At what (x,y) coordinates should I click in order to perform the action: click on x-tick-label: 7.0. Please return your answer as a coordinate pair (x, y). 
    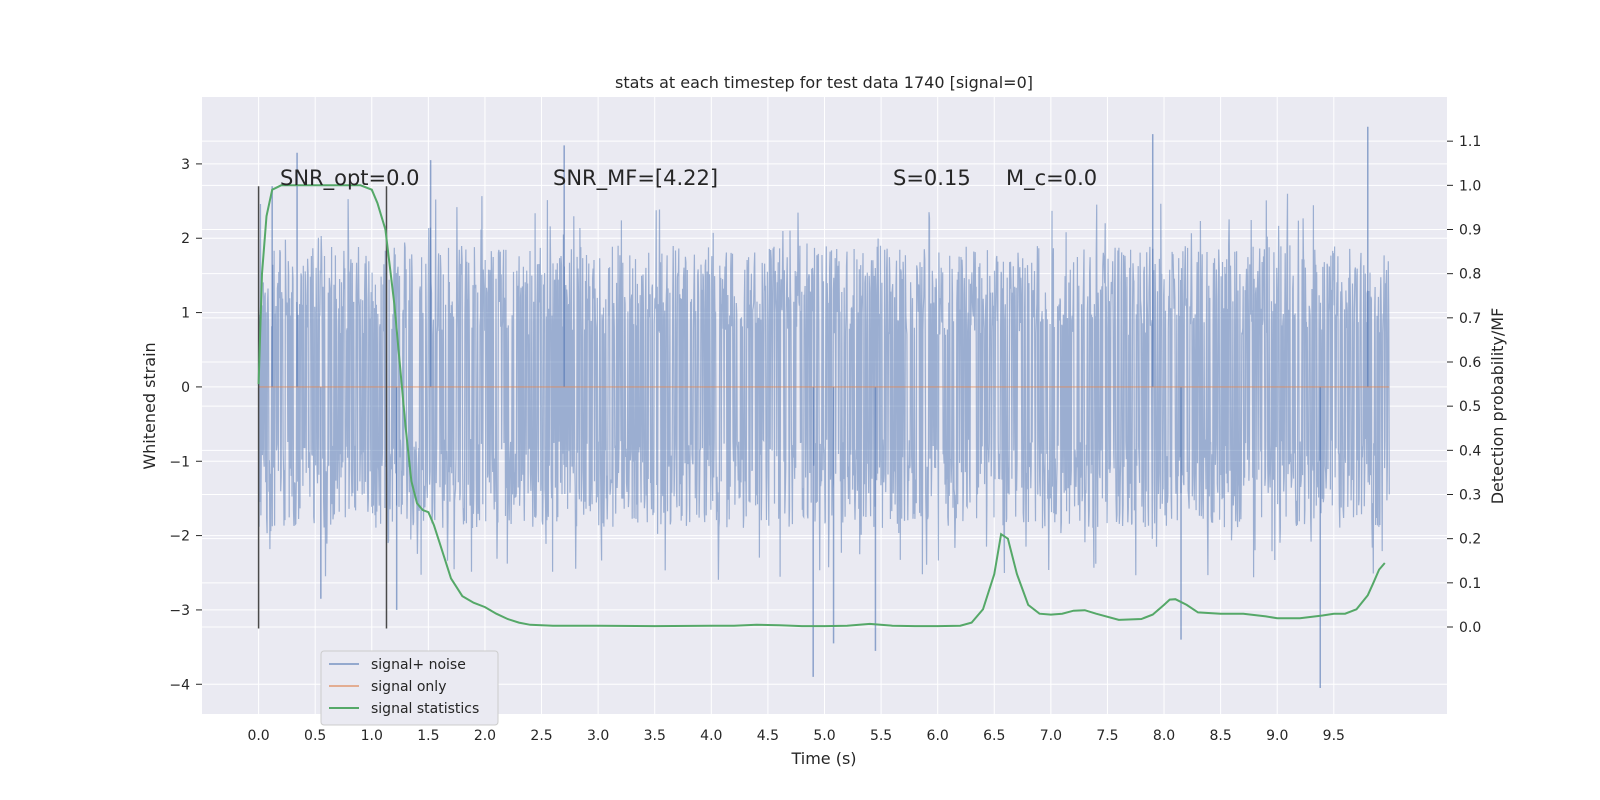
    Looking at the image, I should click on (1051, 736).